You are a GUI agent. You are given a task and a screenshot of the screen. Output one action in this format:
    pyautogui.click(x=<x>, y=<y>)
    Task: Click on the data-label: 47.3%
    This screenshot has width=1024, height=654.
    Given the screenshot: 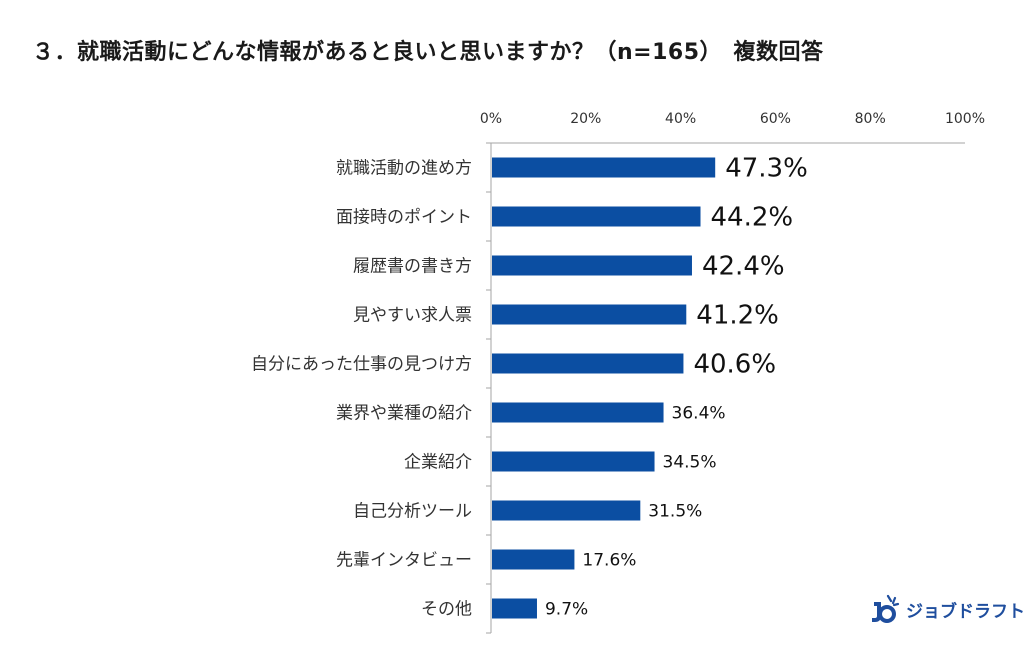 What is the action you would take?
    pyautogui.click(x=766, y=169)
    